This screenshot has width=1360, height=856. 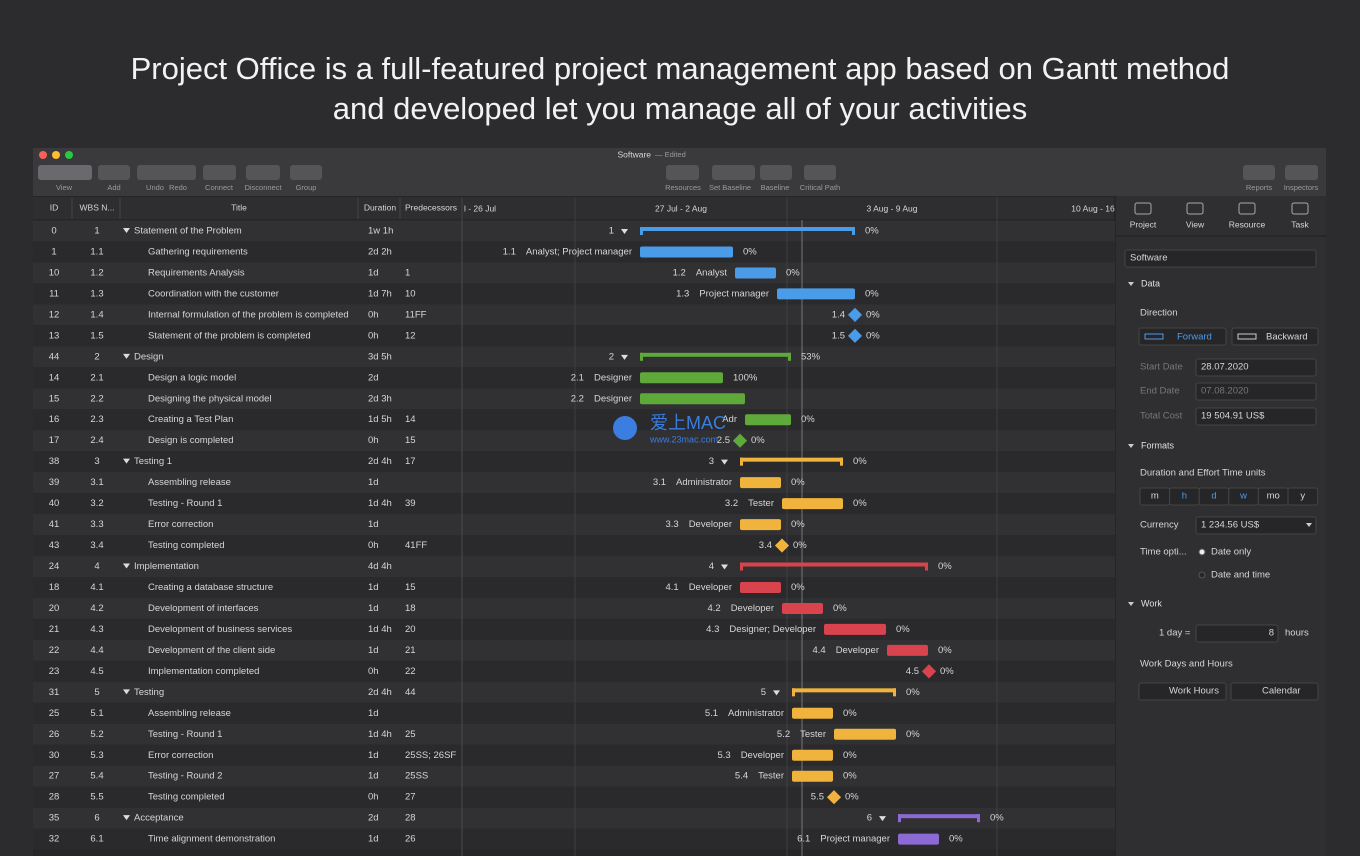 What do you see at coordinates (211, 839) in the screenshot?
I see `row-title: Time alignment demonstration` at bounding box center [211, 839].